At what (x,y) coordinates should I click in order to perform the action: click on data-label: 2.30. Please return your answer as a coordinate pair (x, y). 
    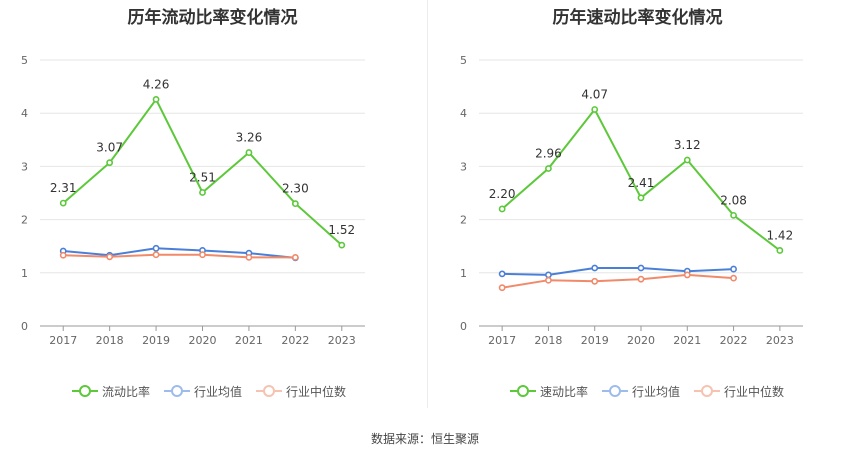
    Looking at the image, I should click on (295, 189).